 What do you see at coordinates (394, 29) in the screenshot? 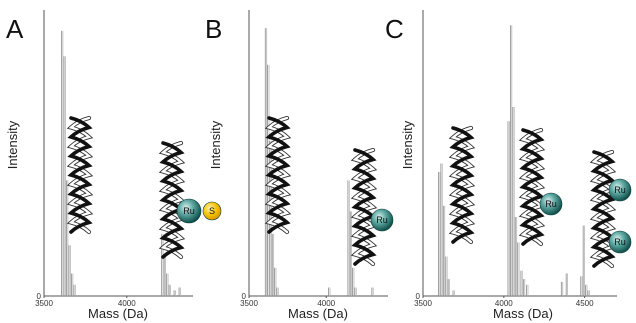
I see `panel-letter: C` at bounding box center [394, 29].